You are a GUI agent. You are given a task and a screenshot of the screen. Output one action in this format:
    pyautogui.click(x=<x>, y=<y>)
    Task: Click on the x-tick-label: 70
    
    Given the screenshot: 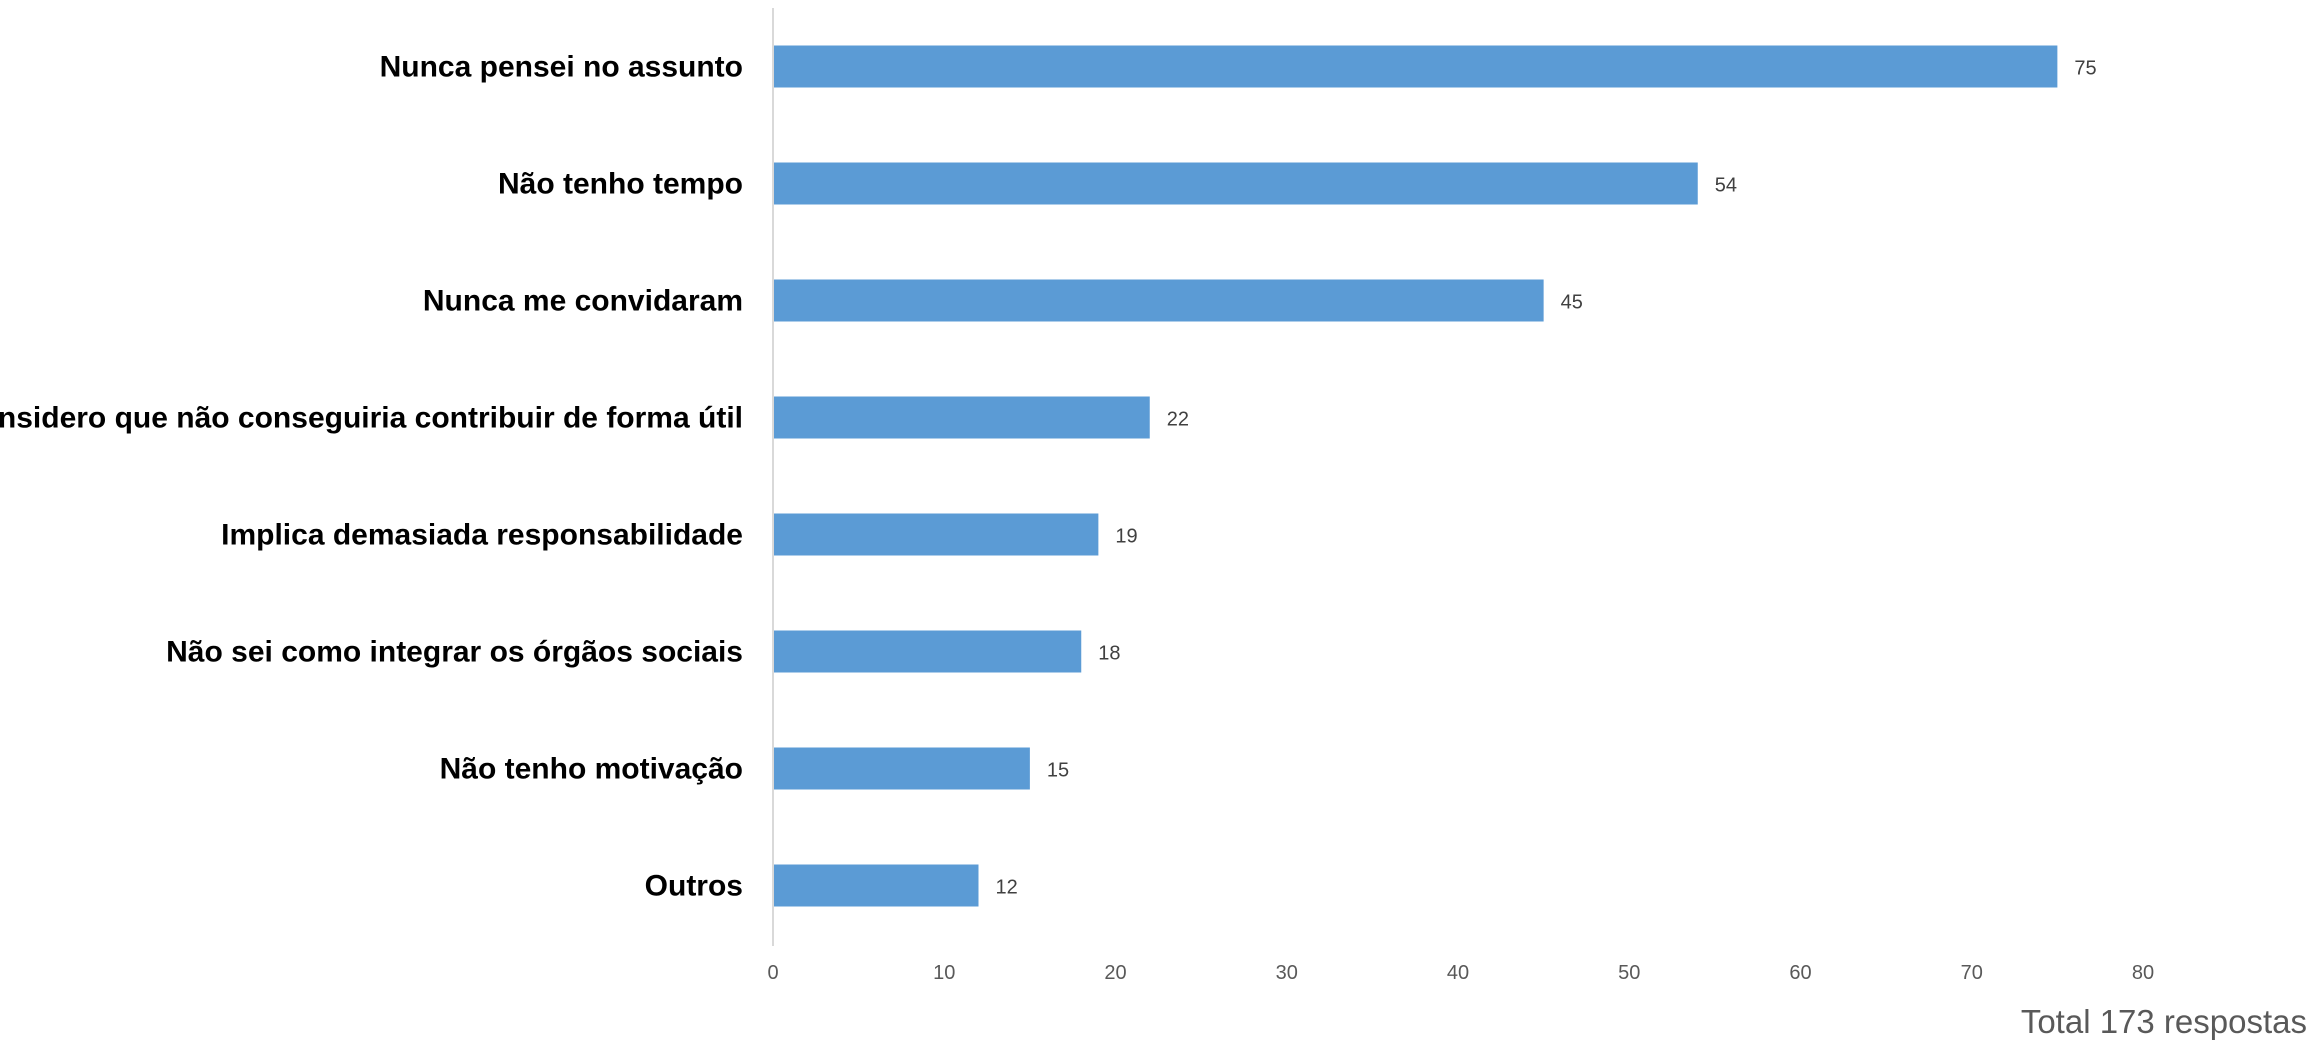 What is the action you would take?
    pyautogui.click(x=1972, y=973)
    